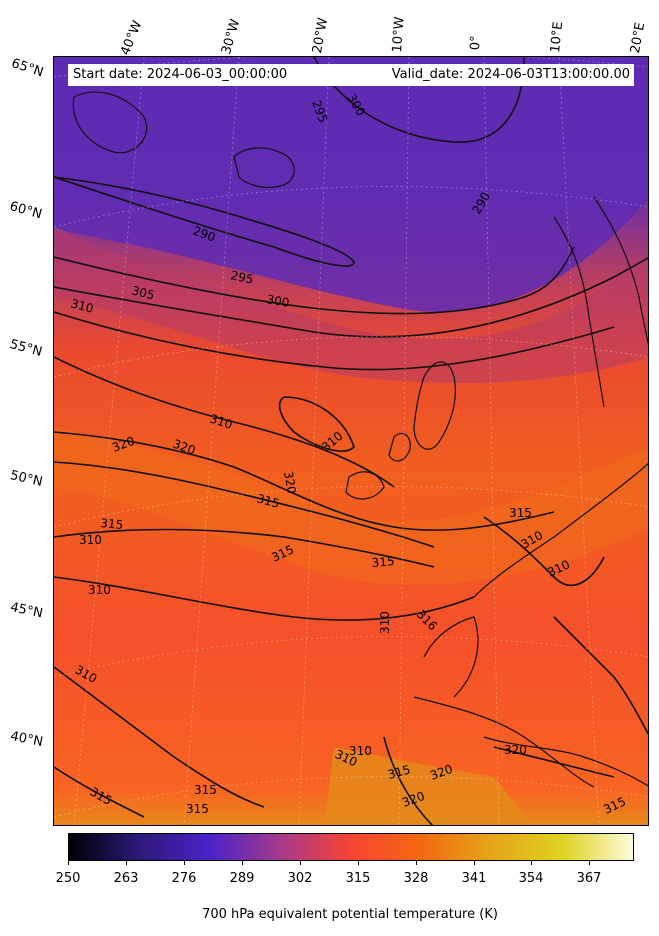 The image size is (659, 936). I want to click on lon-label-10w: 10°W, so click(399, 35).